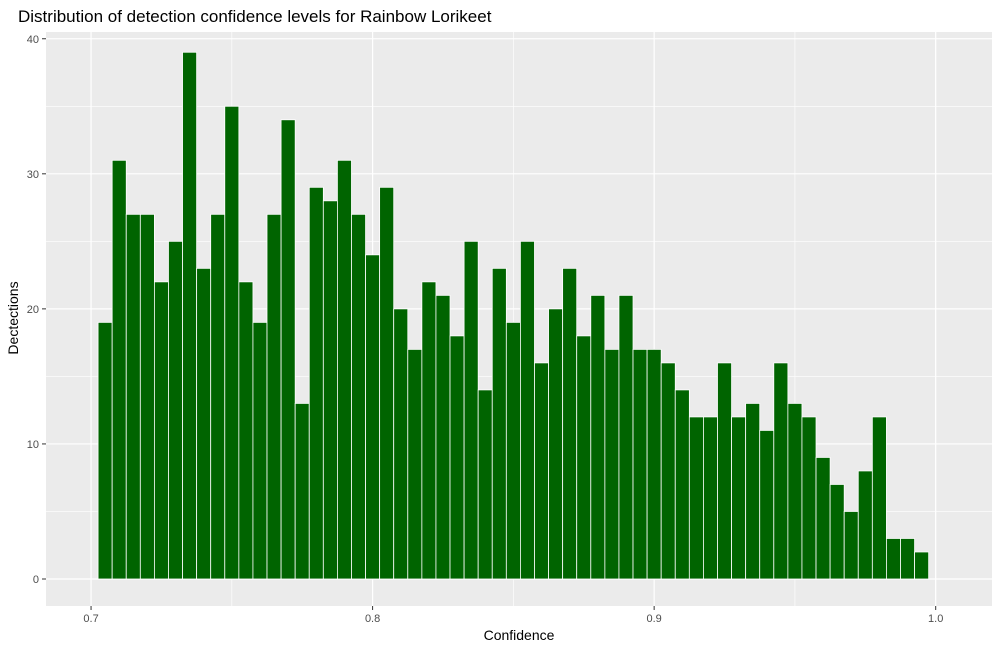 The image size is (1000, 651). What do you see at coordinates (935, 619) in the screenshot?
I see `x-tick-label: 1.0` at bounding box center [935, 619].